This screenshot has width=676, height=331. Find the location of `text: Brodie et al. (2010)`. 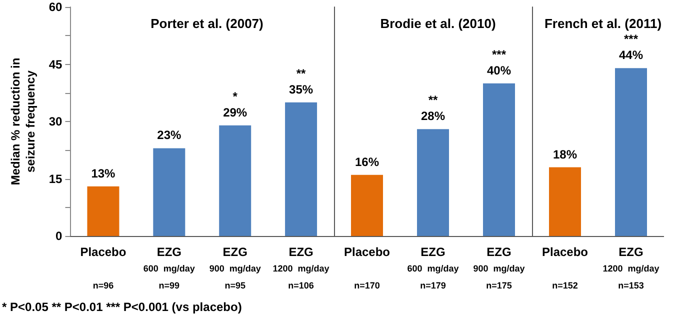

text: Brodie et al. (2010) is located at coordinates (438, 23).